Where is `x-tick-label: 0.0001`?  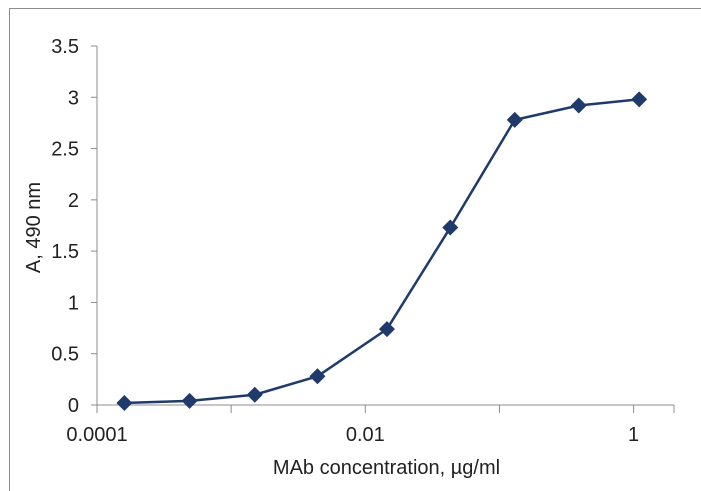 x-tick-label: 0.0001 is located at coordinates (96, 435).